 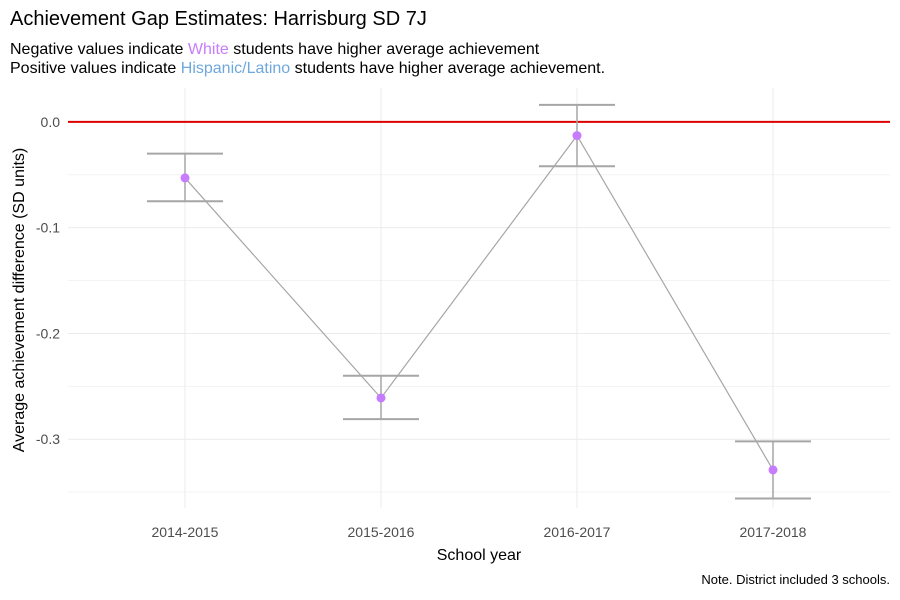 I want to click on subtitle-white-group: White, so click(x=208, y=49).